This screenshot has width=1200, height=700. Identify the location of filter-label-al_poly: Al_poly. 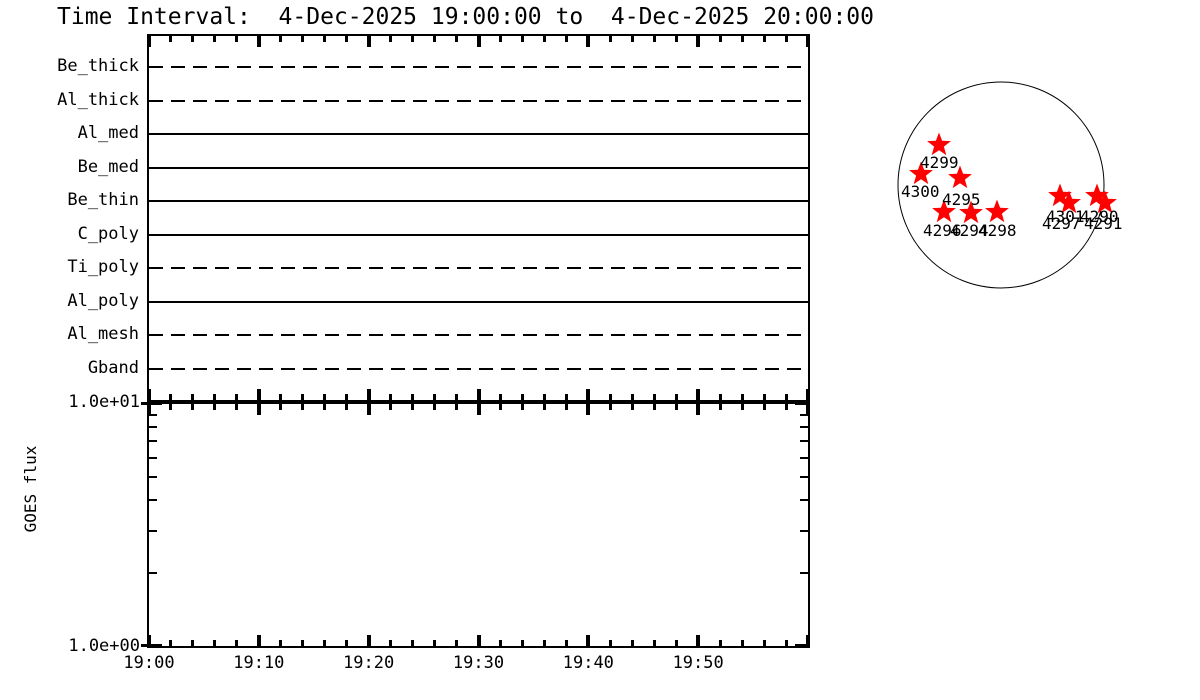
(103, 300).